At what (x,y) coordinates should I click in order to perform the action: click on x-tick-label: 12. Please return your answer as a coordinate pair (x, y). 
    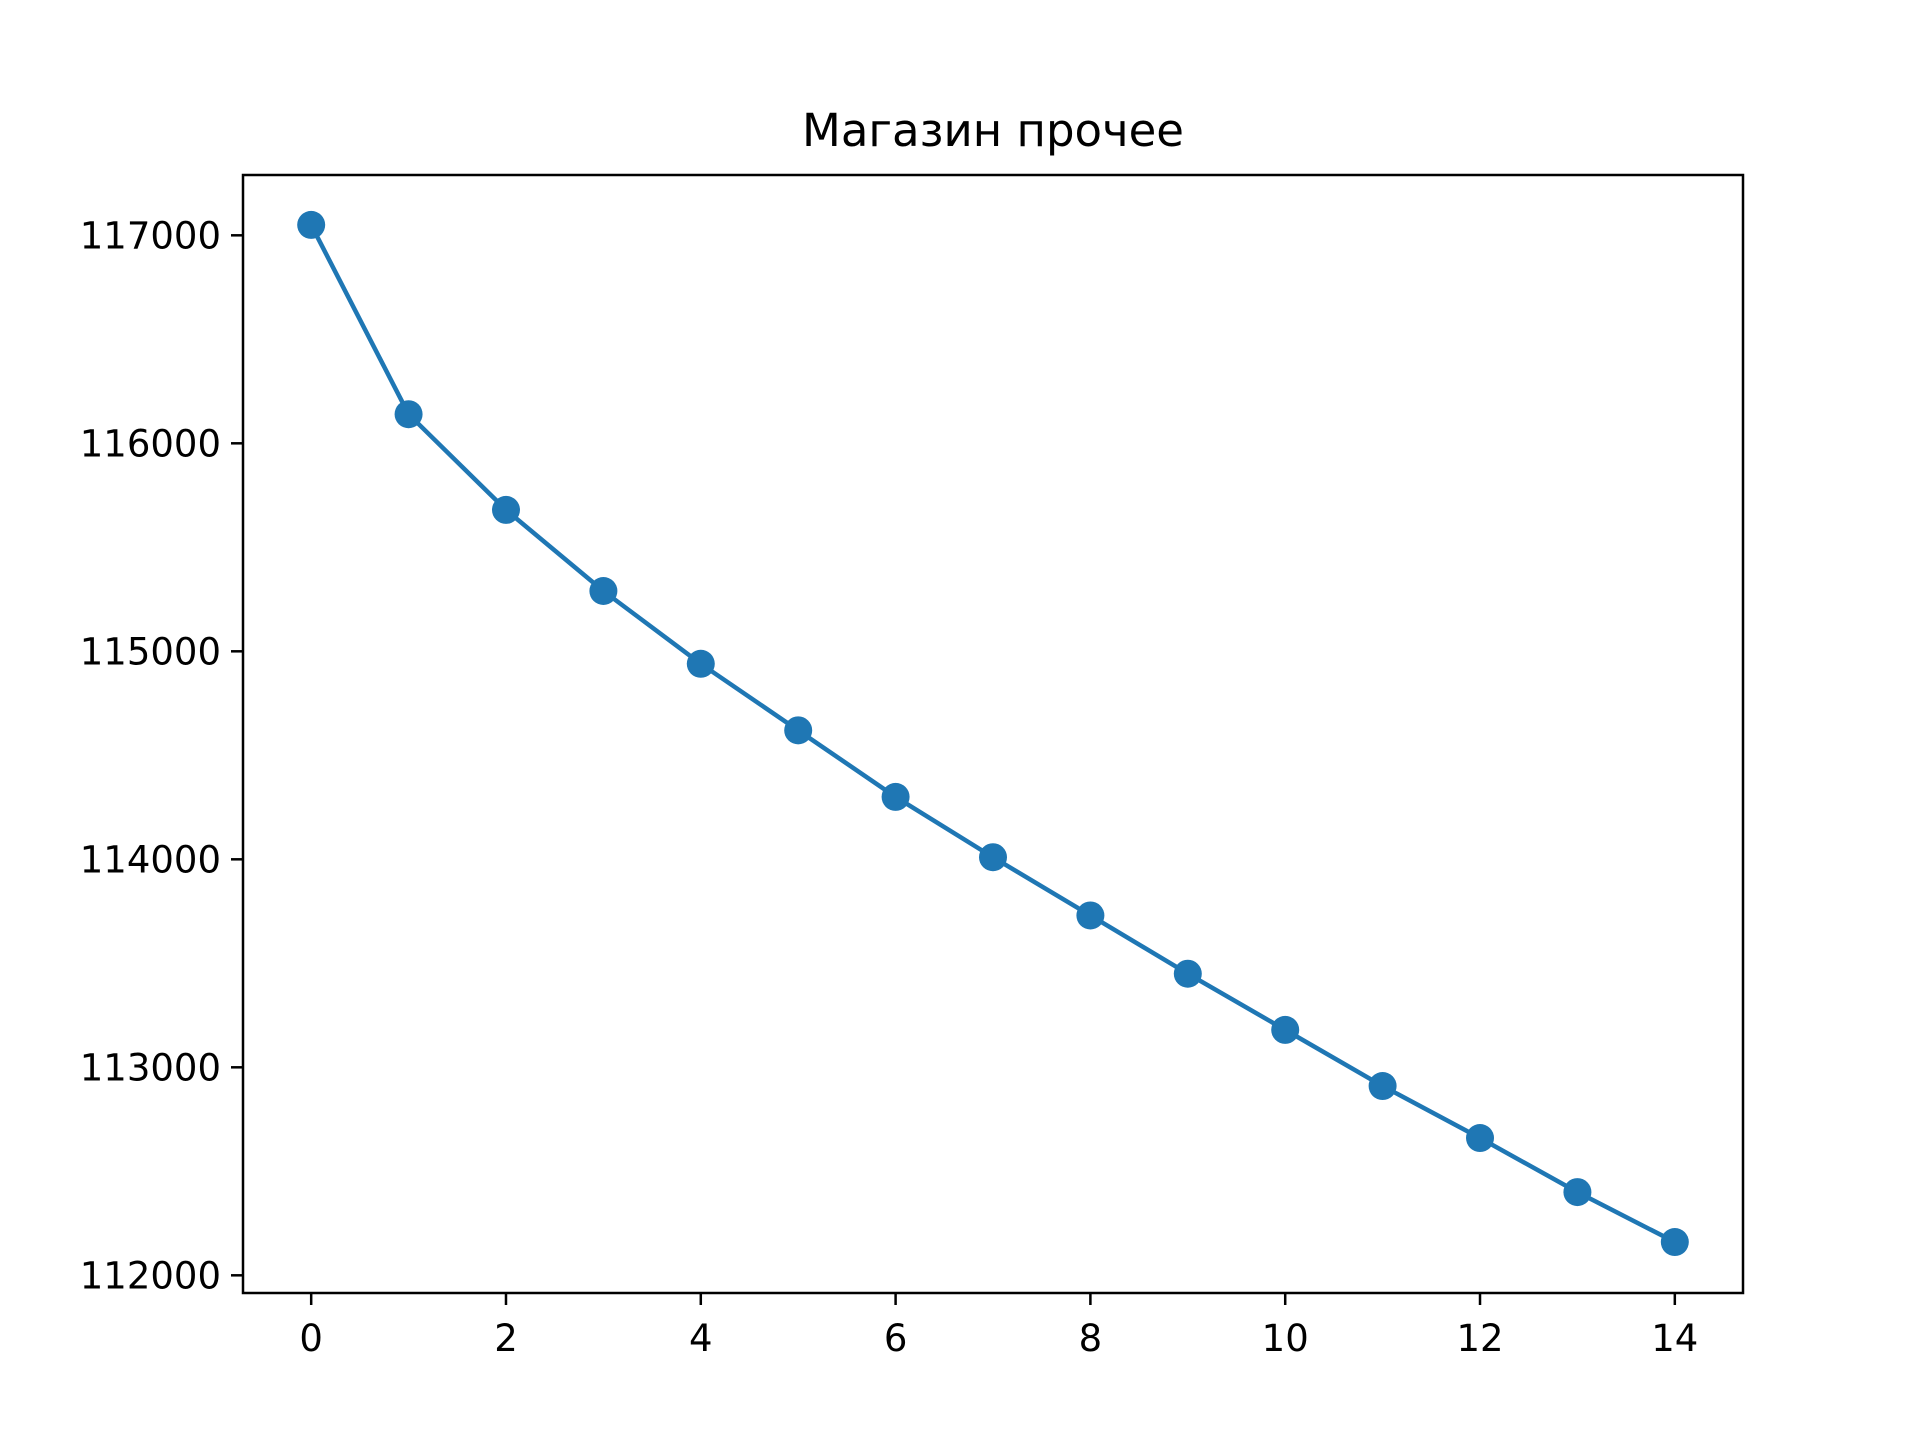
    Looking at the image, I should click on (1479, 1338).